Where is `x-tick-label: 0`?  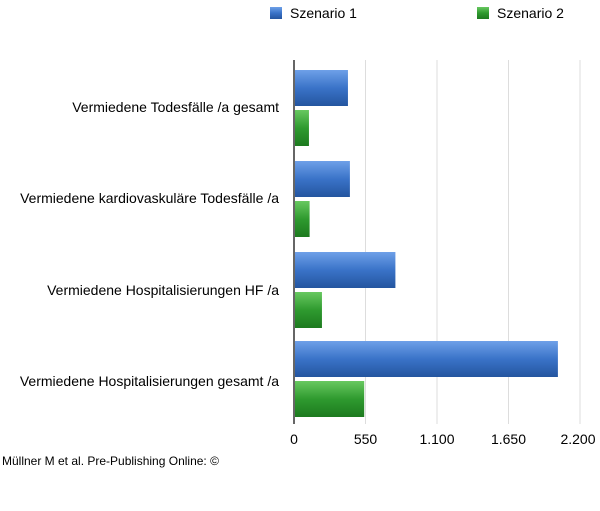 x-tick-label: 0 is located at coordinates (294, 439).